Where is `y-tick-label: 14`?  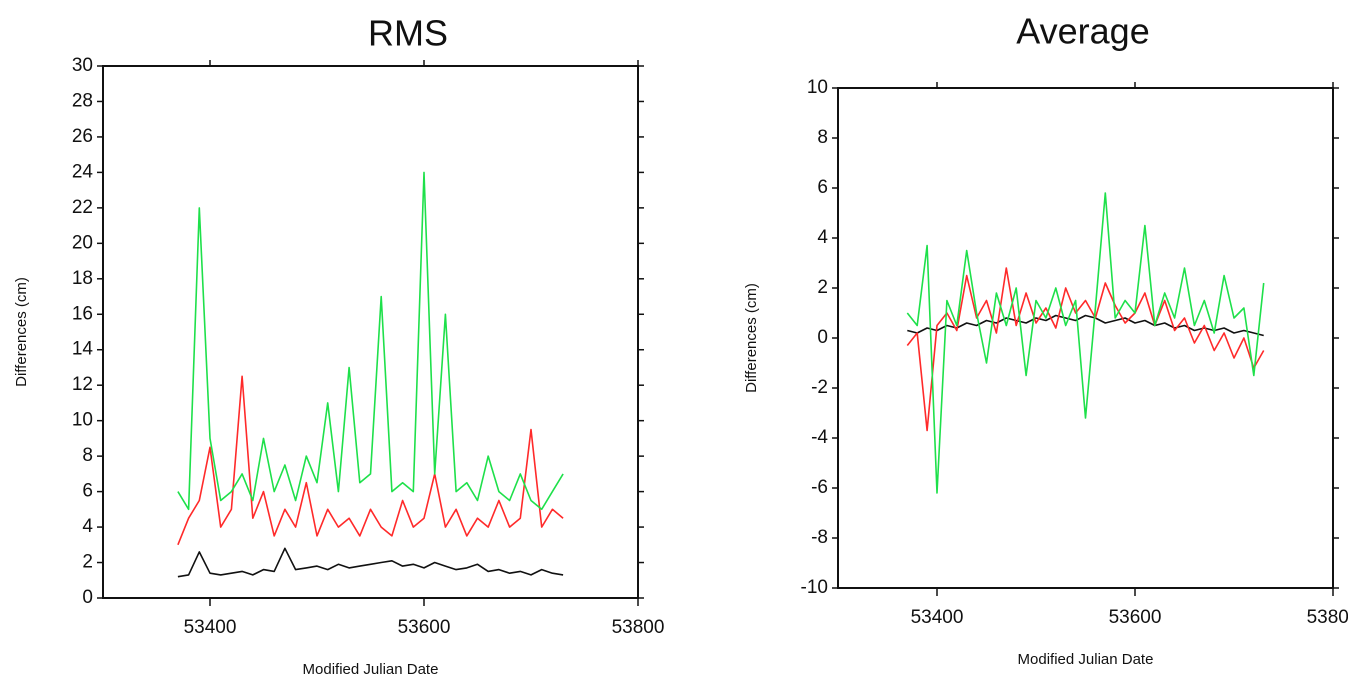
y-tick-label: 14 is located at coordinates (83, 349).